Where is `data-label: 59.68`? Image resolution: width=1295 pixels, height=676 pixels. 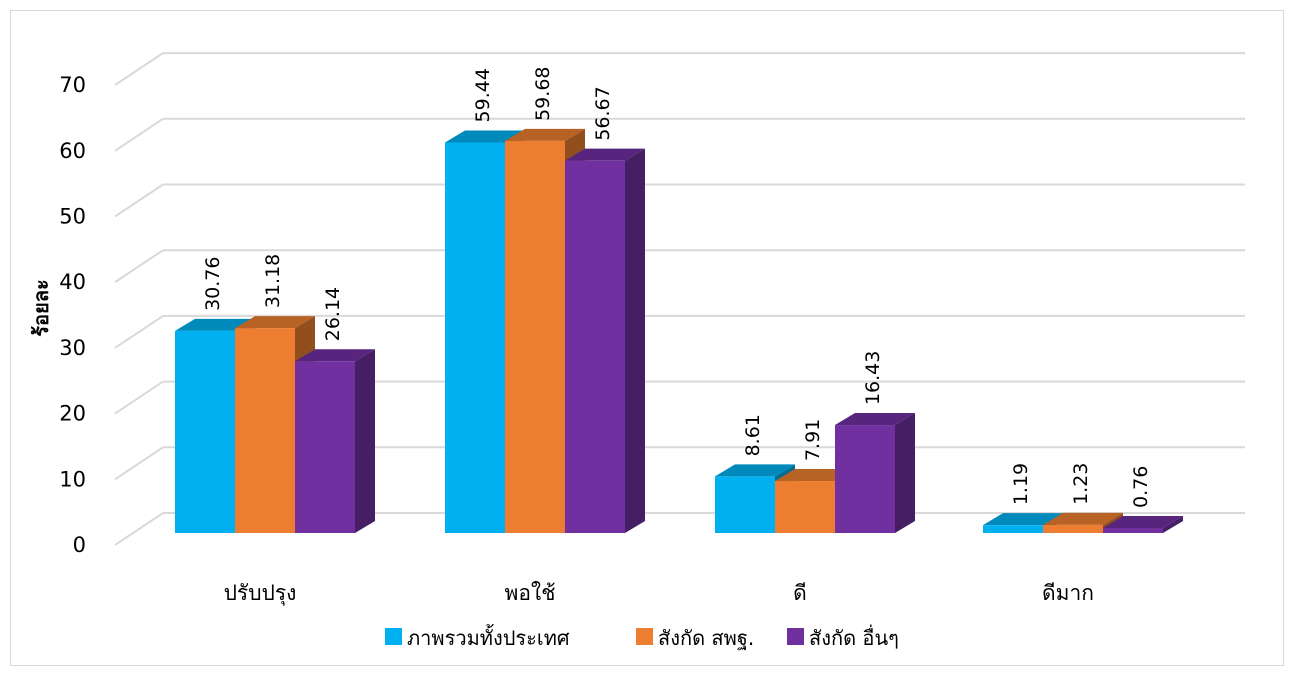 data-label: 59.68 is located at coordinates (543, 93).